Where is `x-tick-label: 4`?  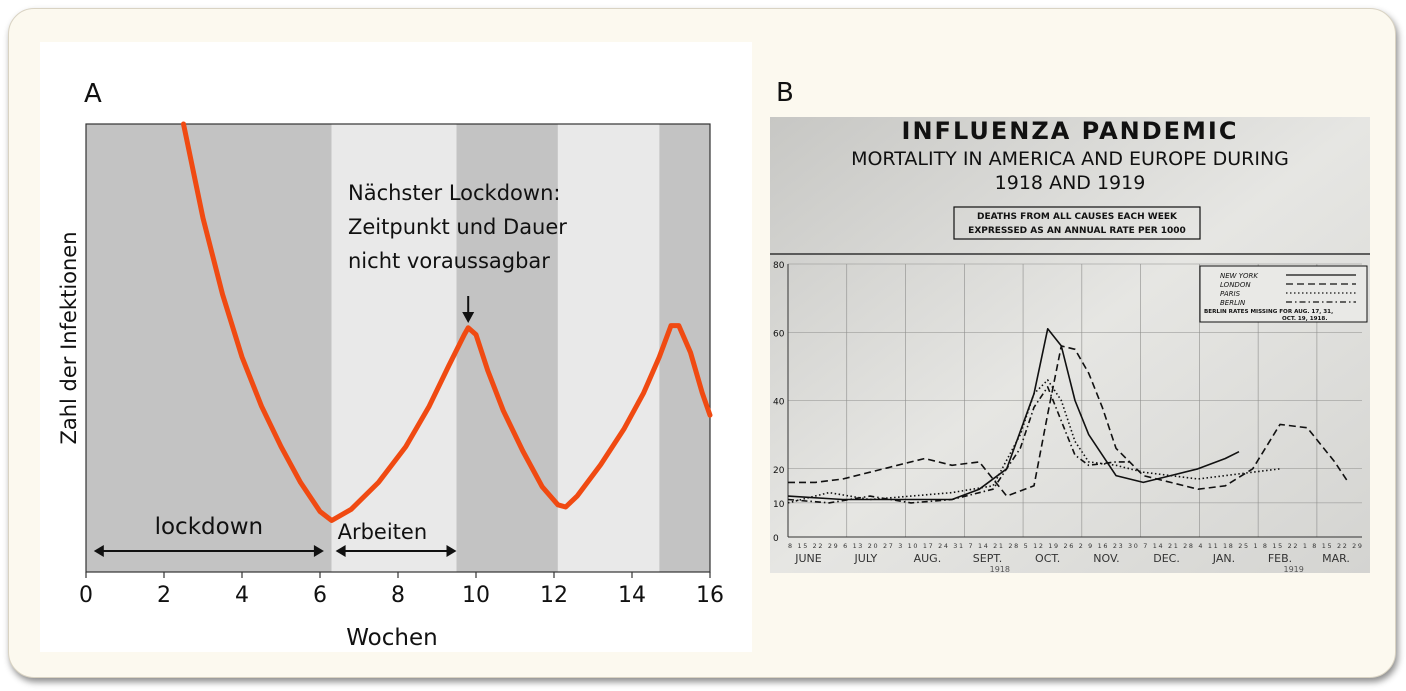
x-tick-label: 4 is located at coordinates (242, 595).